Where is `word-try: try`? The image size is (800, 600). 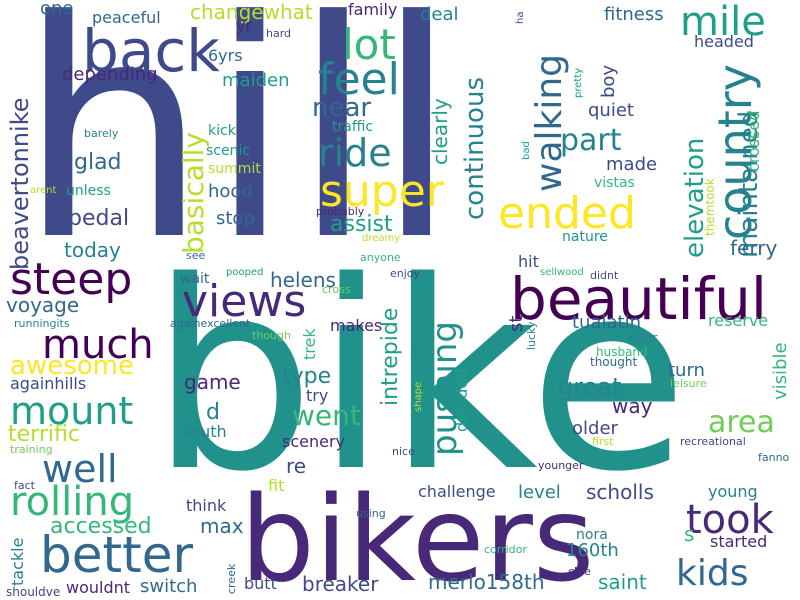 word-try: try is located at coordinates (317, 395).